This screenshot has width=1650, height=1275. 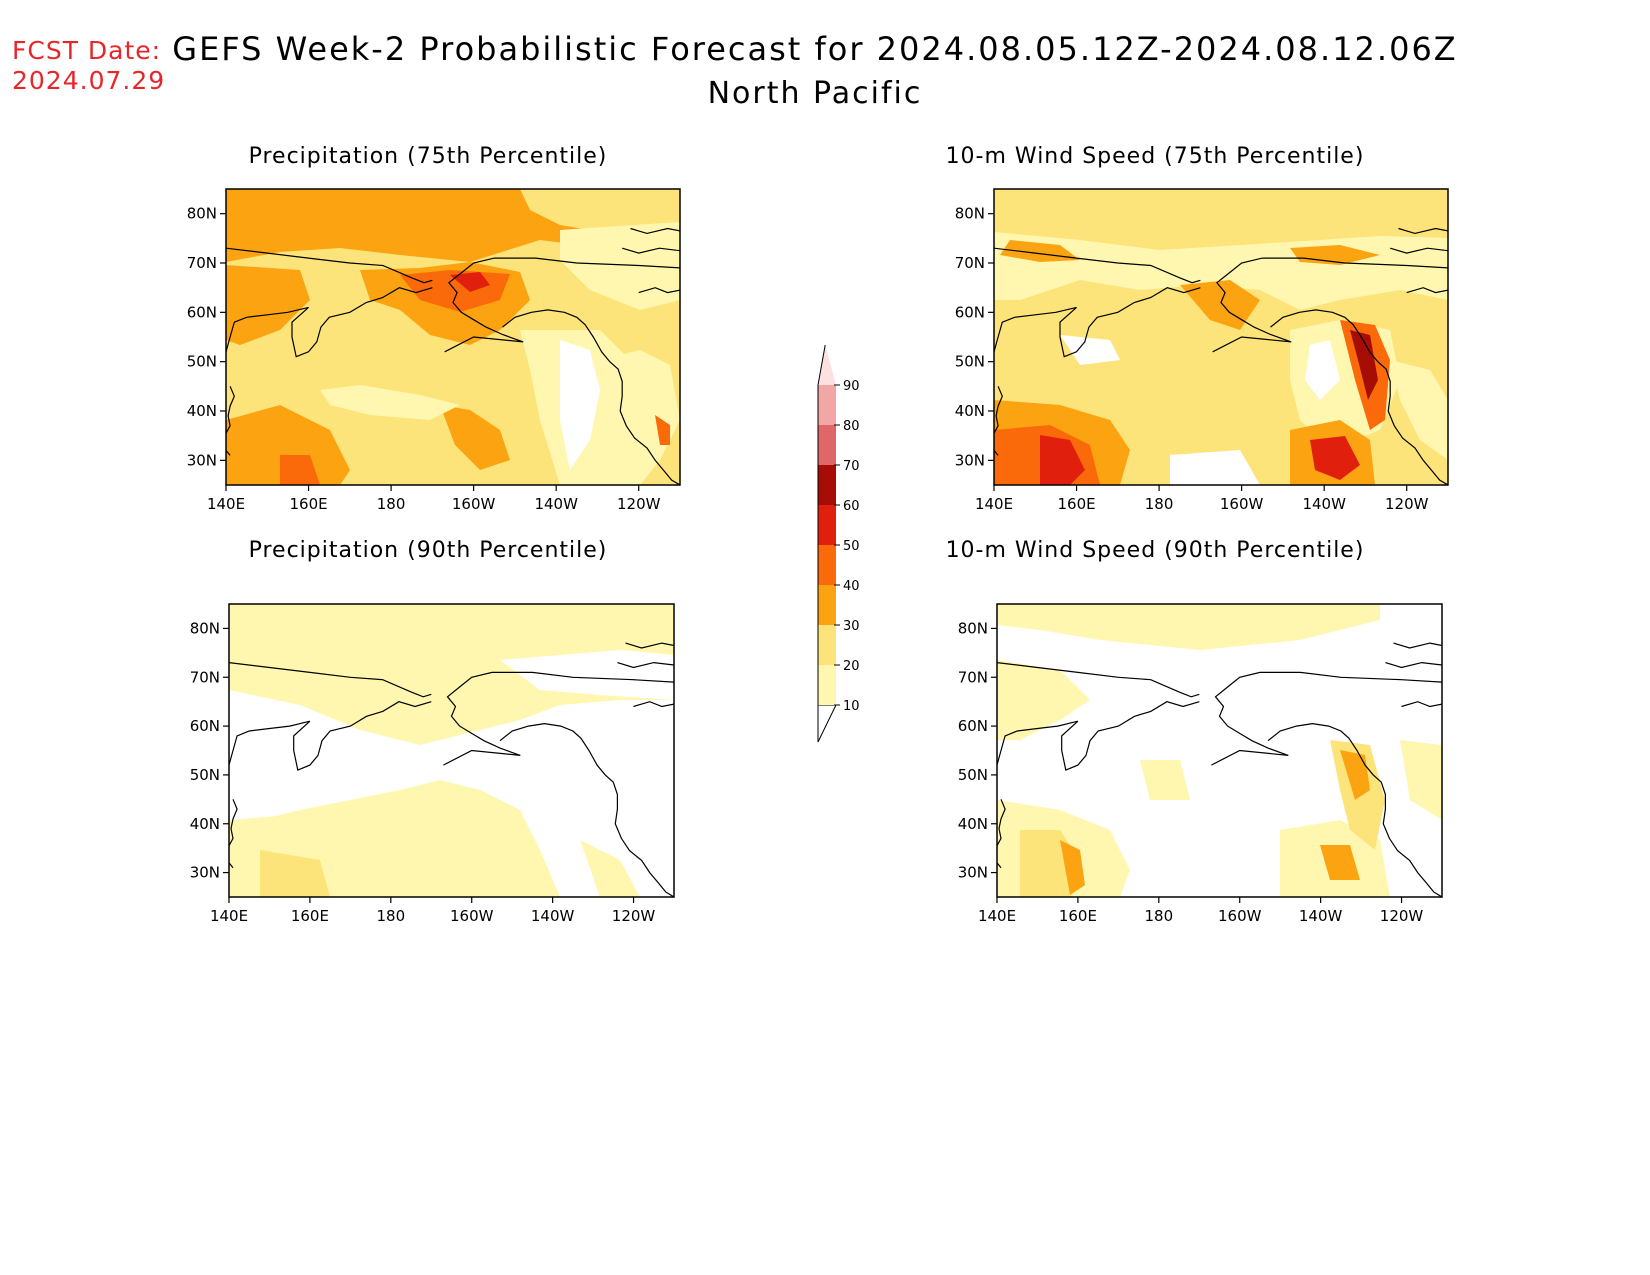 What do you see at coordinates (851, 466) in the screenshot?
I see `colorbar-tick-label: 70` at bounding box center [851, 466].